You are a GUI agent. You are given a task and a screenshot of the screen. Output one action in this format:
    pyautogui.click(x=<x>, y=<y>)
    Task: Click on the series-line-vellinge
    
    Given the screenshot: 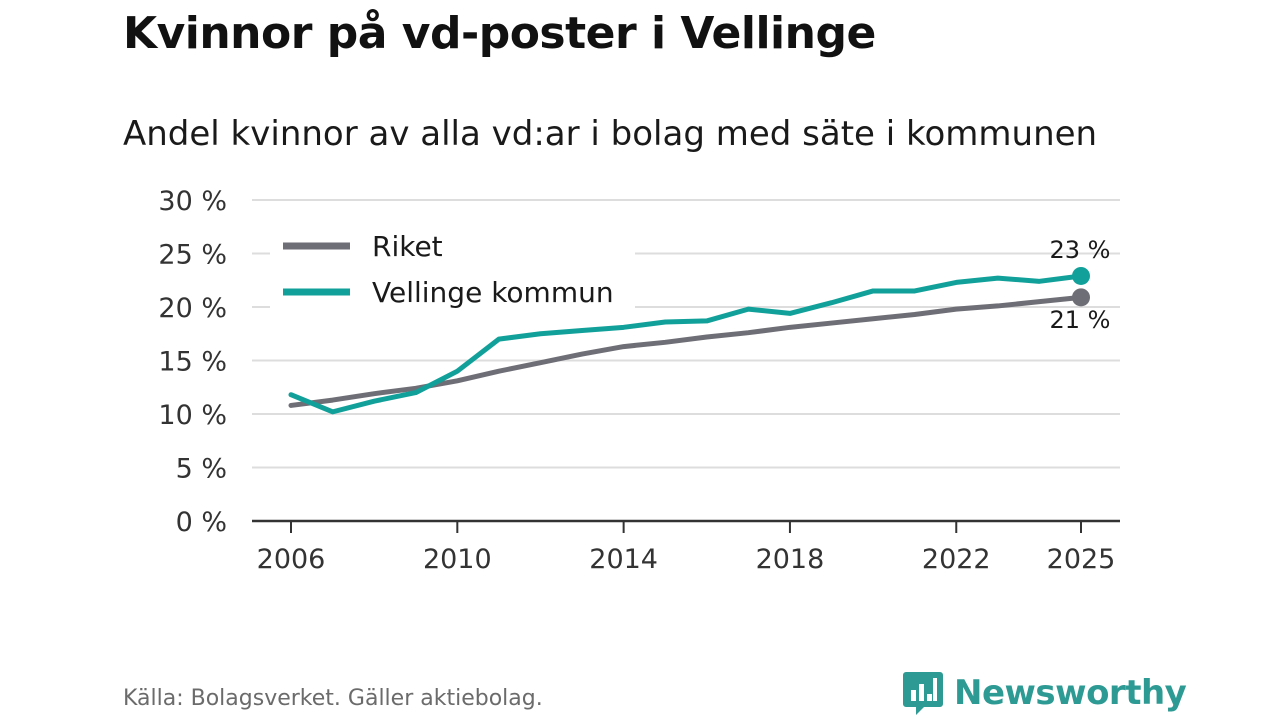 What is the action you would take?
    pyautogui.click(x=686, y=344)
    